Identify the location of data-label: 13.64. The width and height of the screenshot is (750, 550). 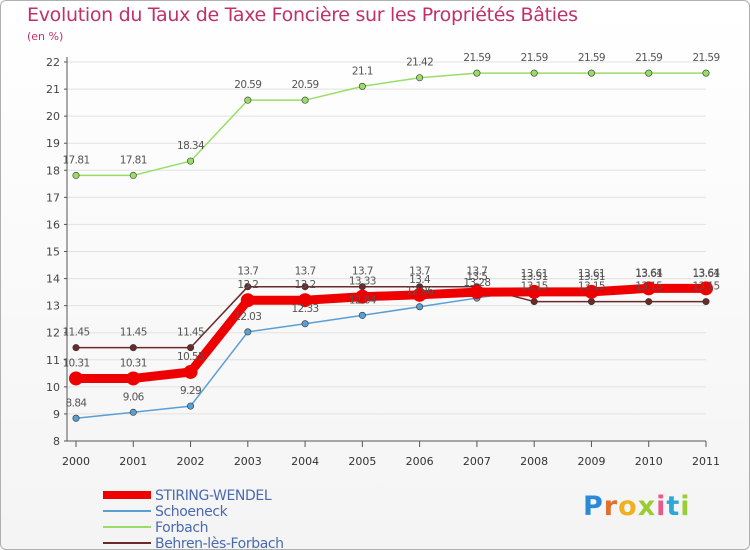
(649, 273).